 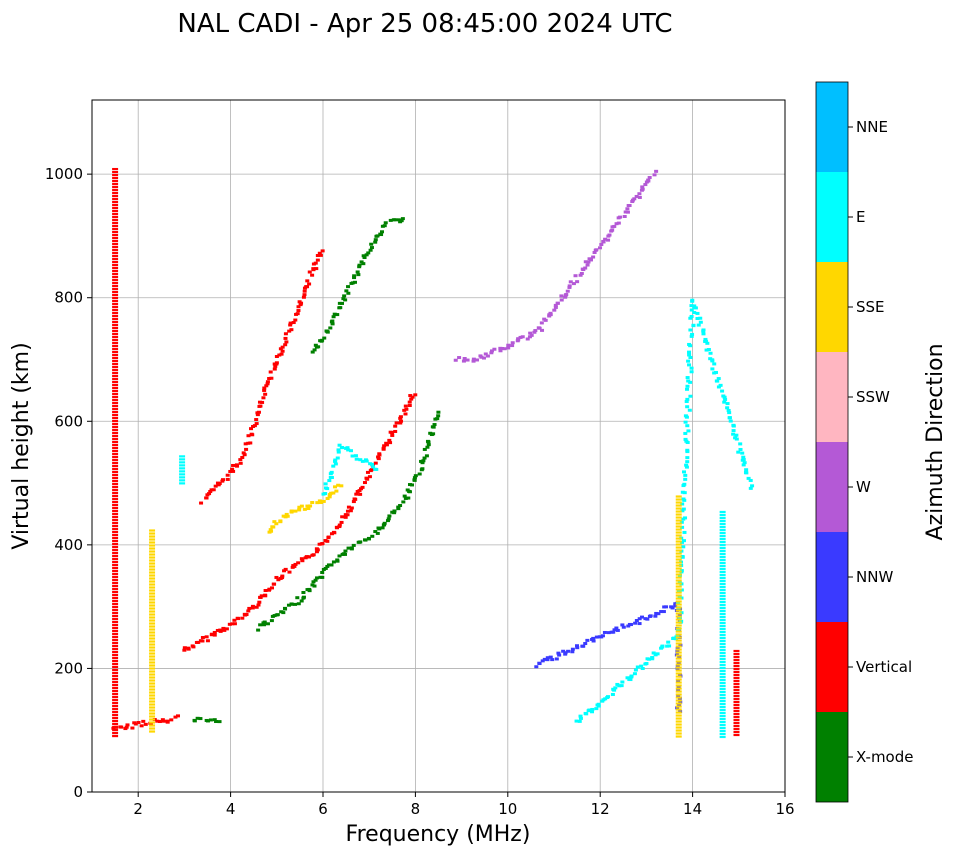 I want to click on colorbar-tick-label: X-mode, so click(x=884, y=757).